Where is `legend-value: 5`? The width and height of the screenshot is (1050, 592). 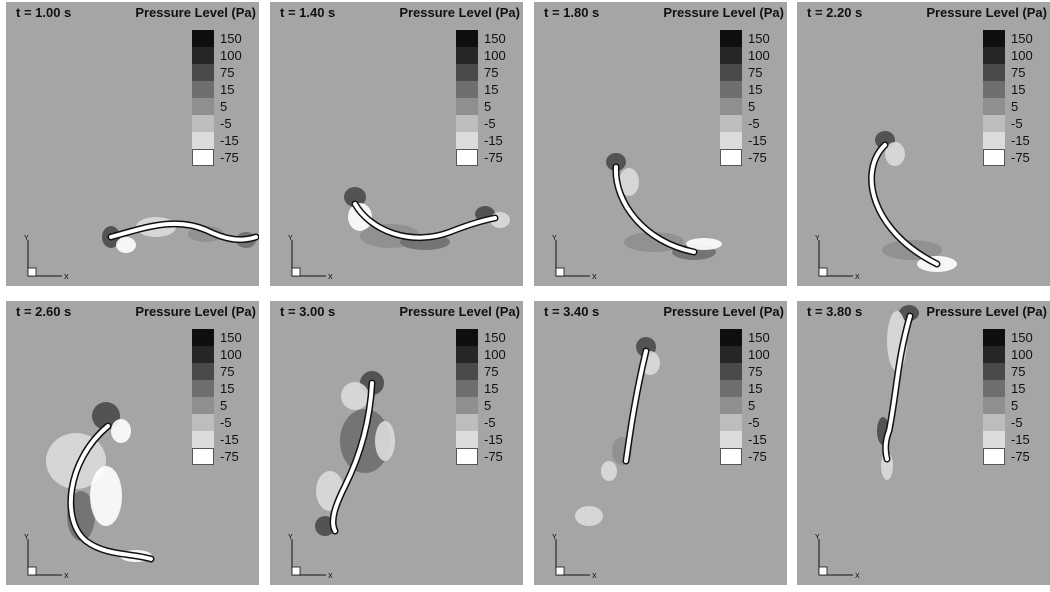 legend-value: 5 is located at coordinates (1015, 405).